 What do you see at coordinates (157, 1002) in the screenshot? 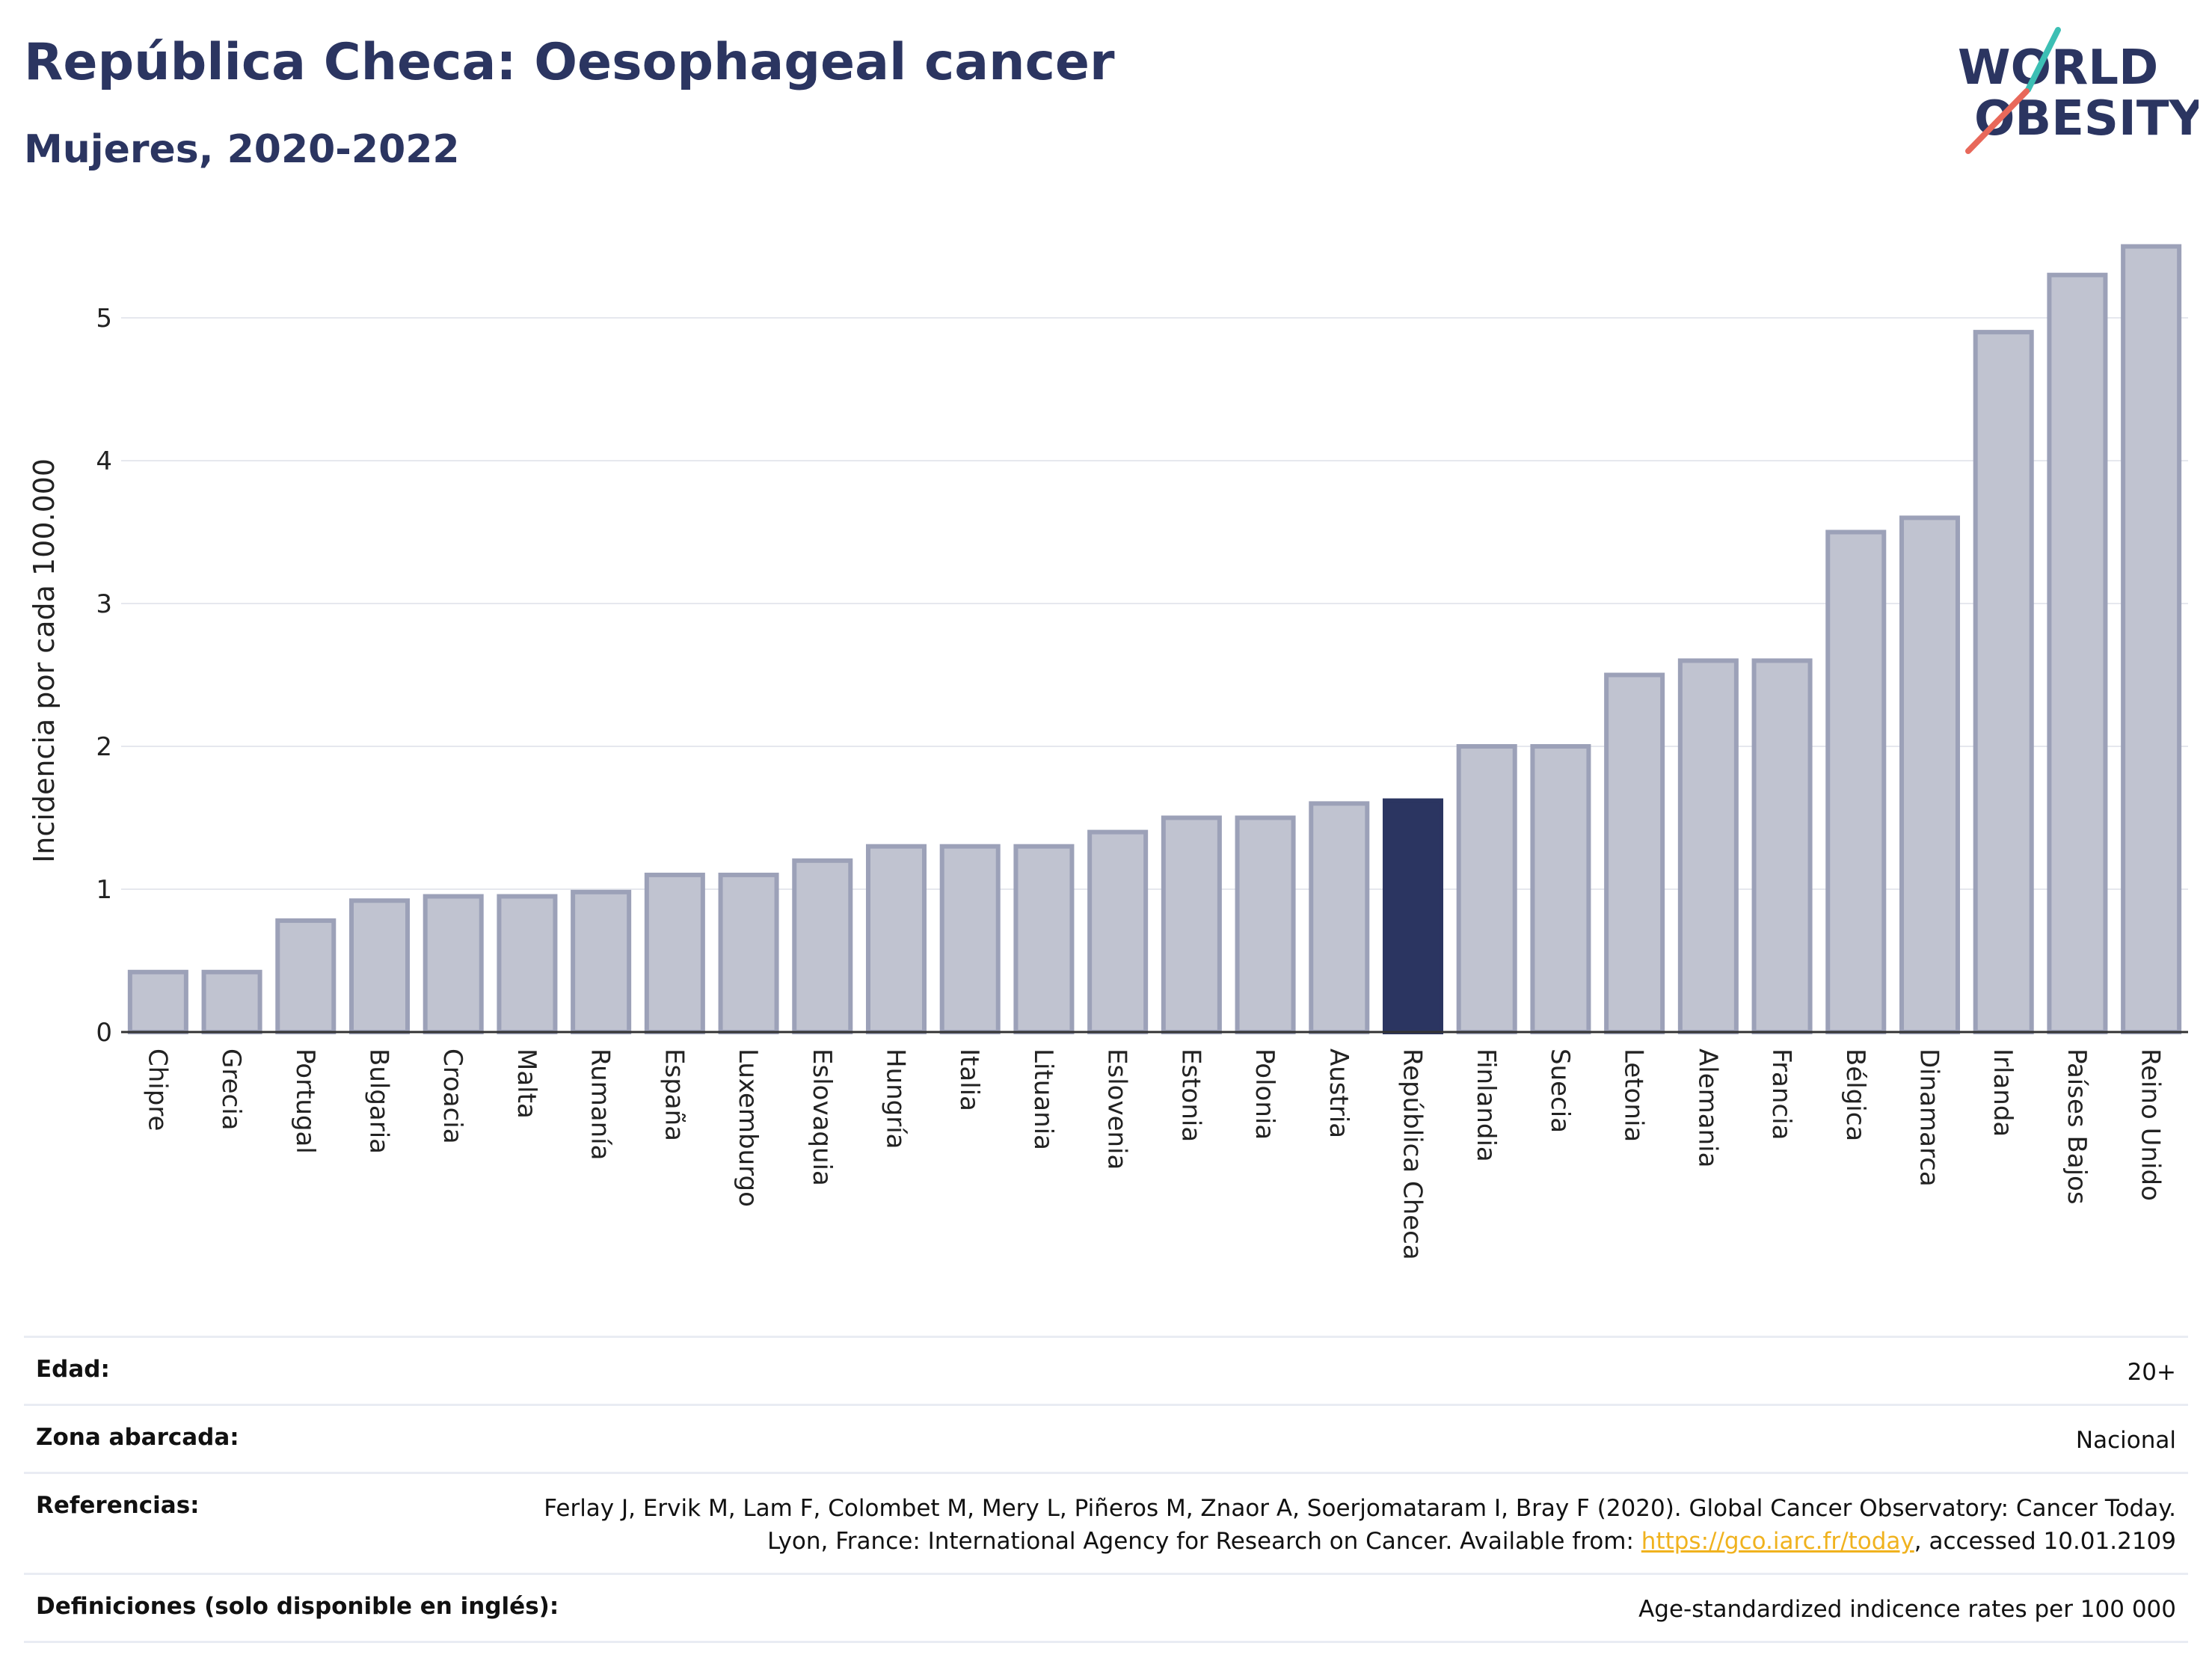
I see `bar-chipre` at bounding box center [157, 1002].